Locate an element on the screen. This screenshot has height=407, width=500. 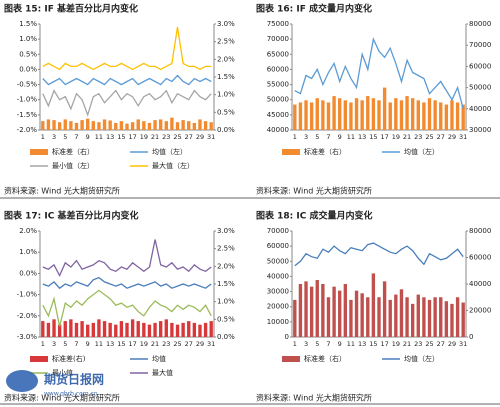
y-tick-label: 40000 is located at coordinates (278, 130).